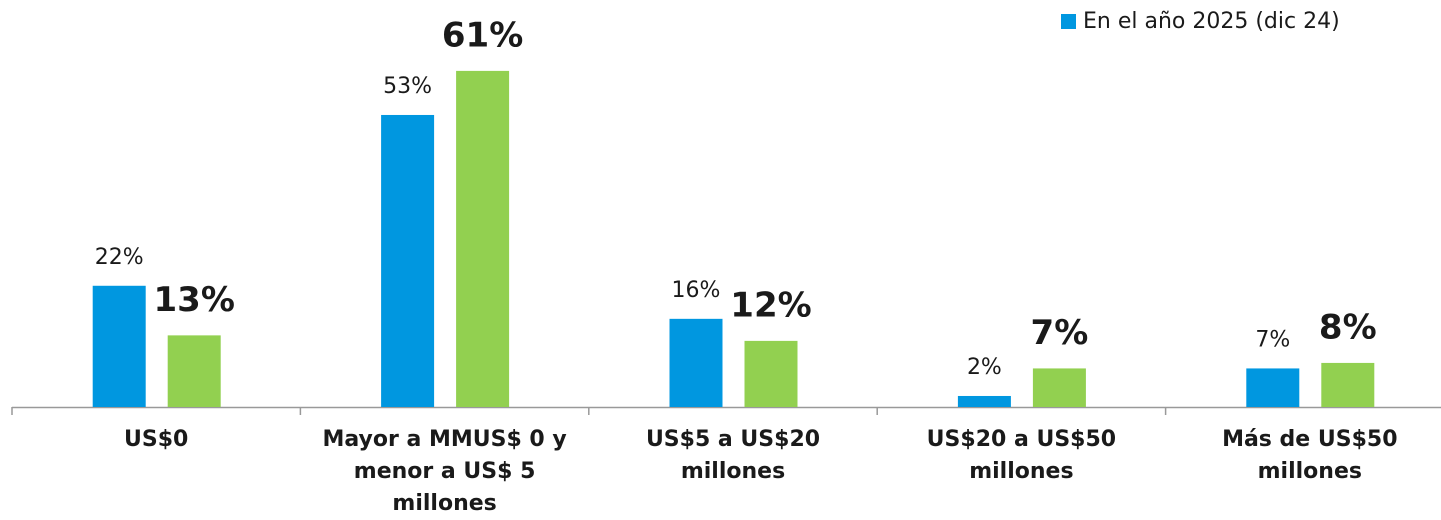 The height and width of the screenshot is (520, 1441). I want to click on x-tick-label: Más de US$50 millones, so click(1310, 455).